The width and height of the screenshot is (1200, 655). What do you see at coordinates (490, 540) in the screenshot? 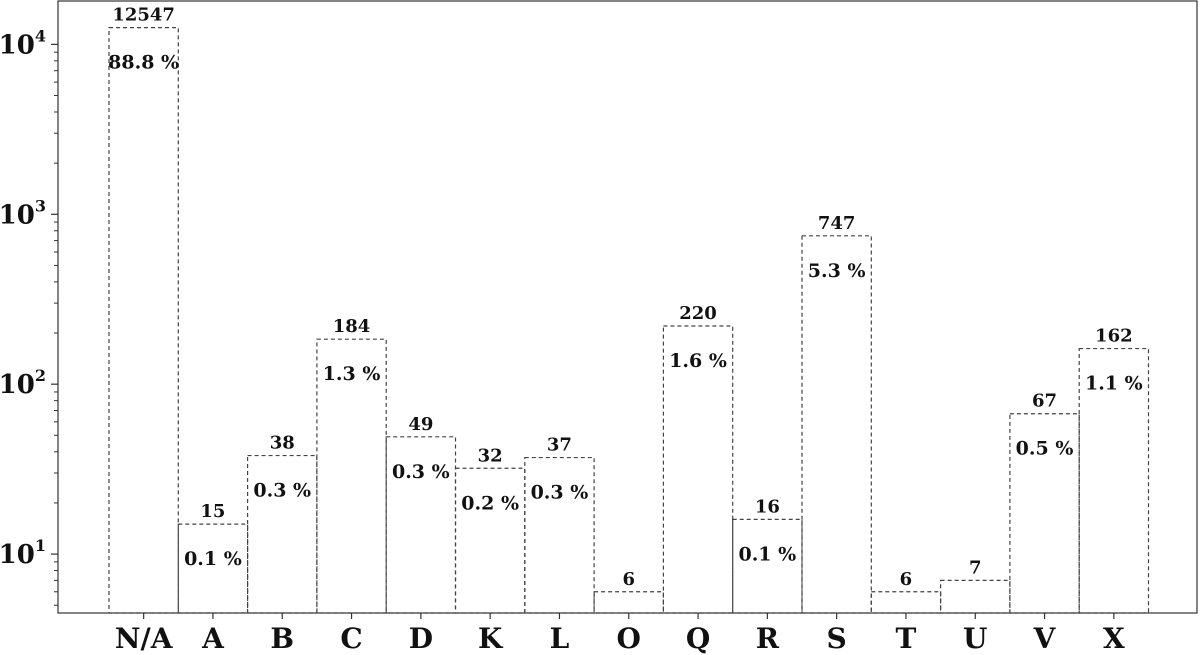
I see `bar-K` at bounding box center [490, 540].